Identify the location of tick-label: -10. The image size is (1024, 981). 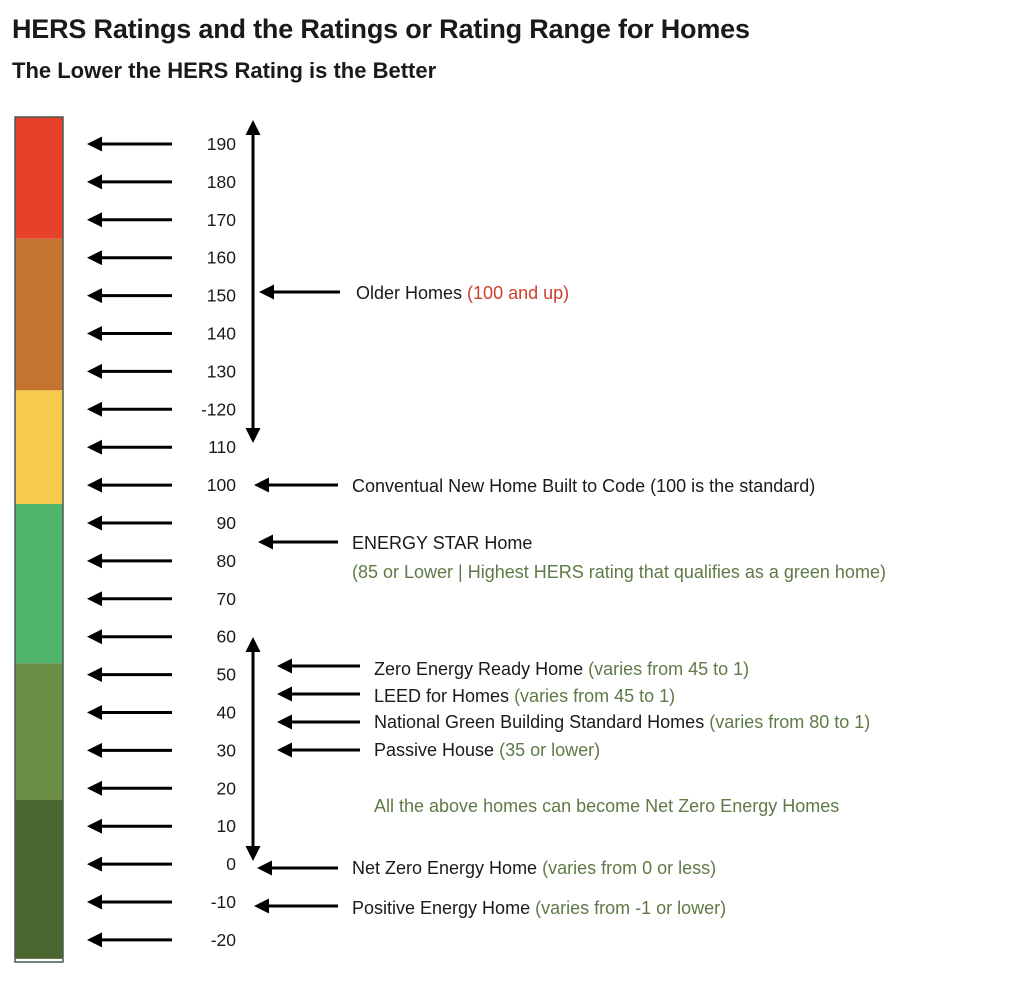
(224, 902).